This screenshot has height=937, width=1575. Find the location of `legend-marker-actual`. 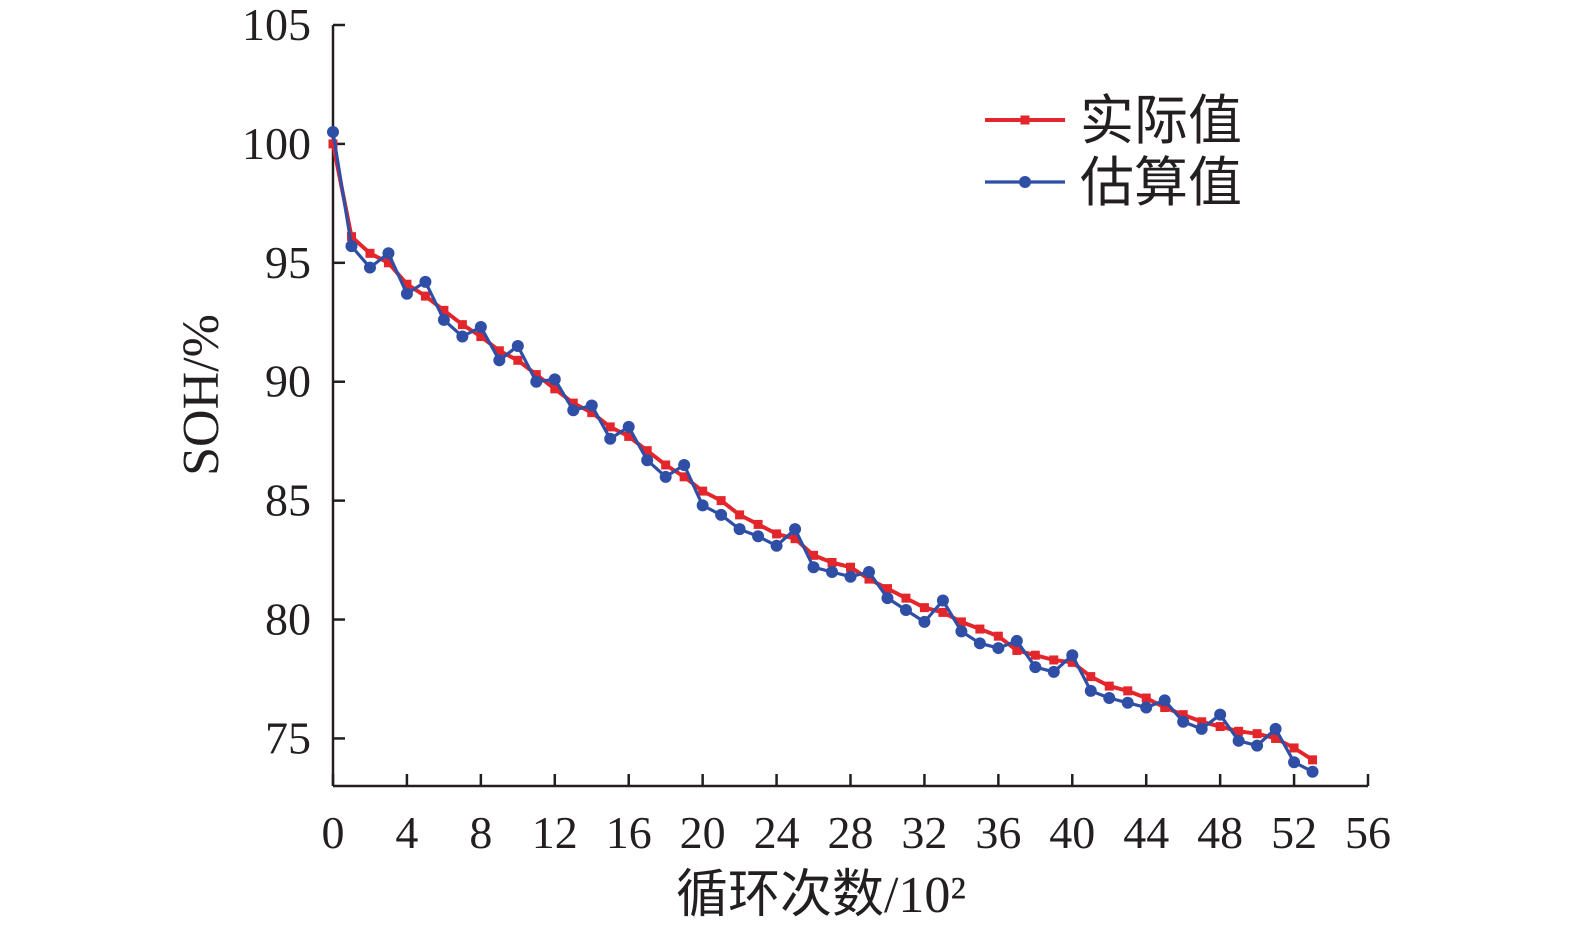

legend-marker-actual is located at coordinates (1025, 120).